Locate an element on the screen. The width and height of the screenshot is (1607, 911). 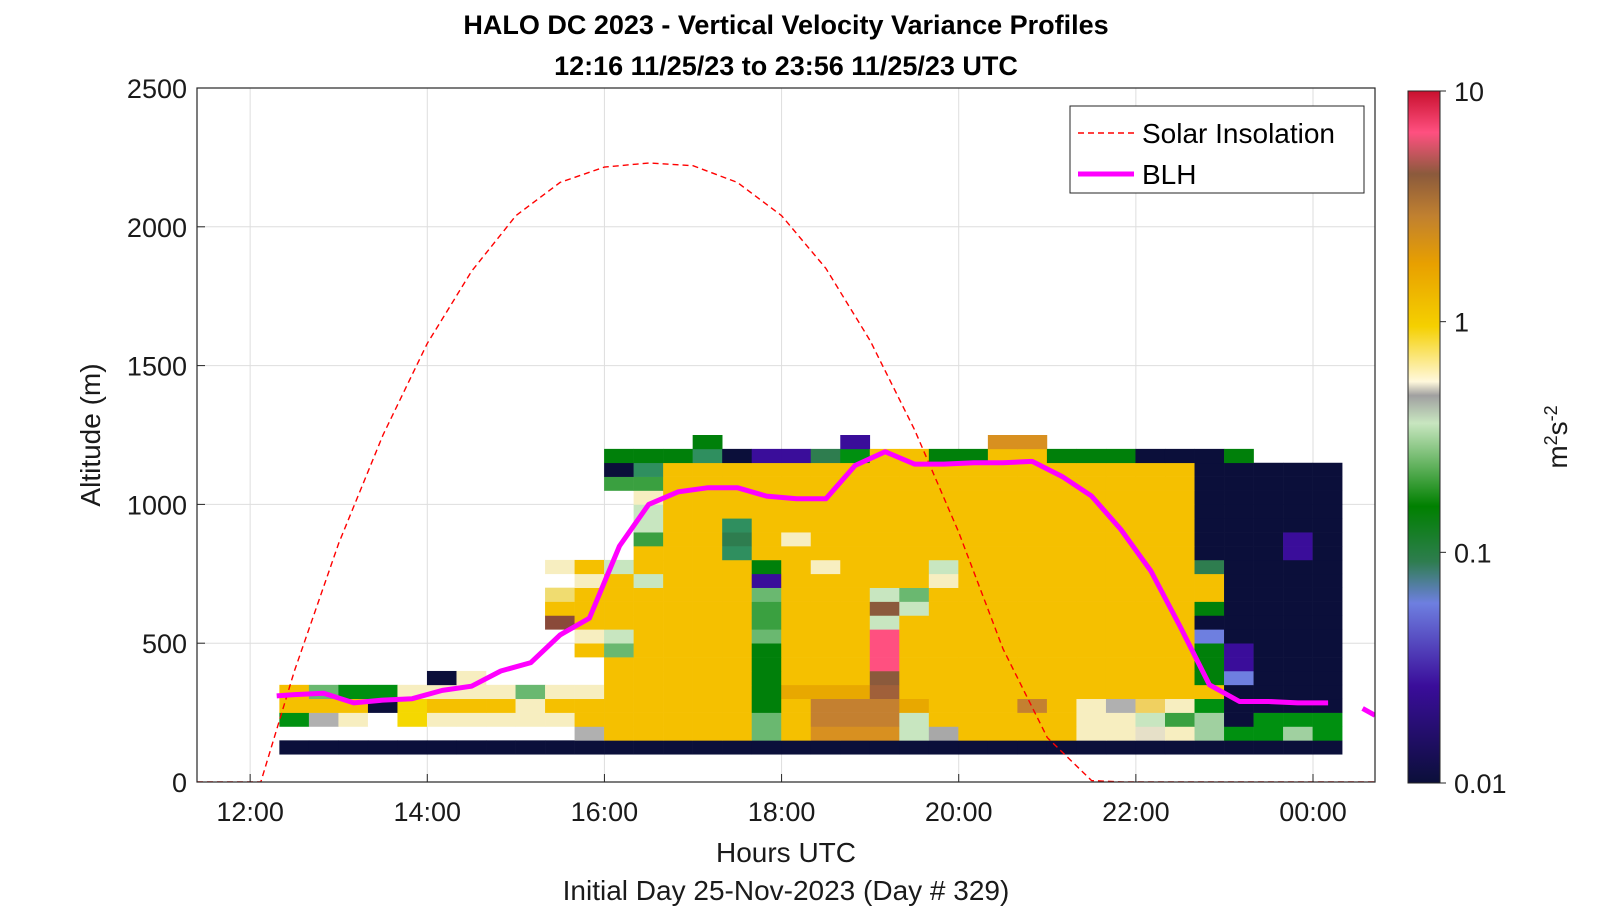
legend-solar-label: Solar Insolation is located at coordinates (1238, 133).